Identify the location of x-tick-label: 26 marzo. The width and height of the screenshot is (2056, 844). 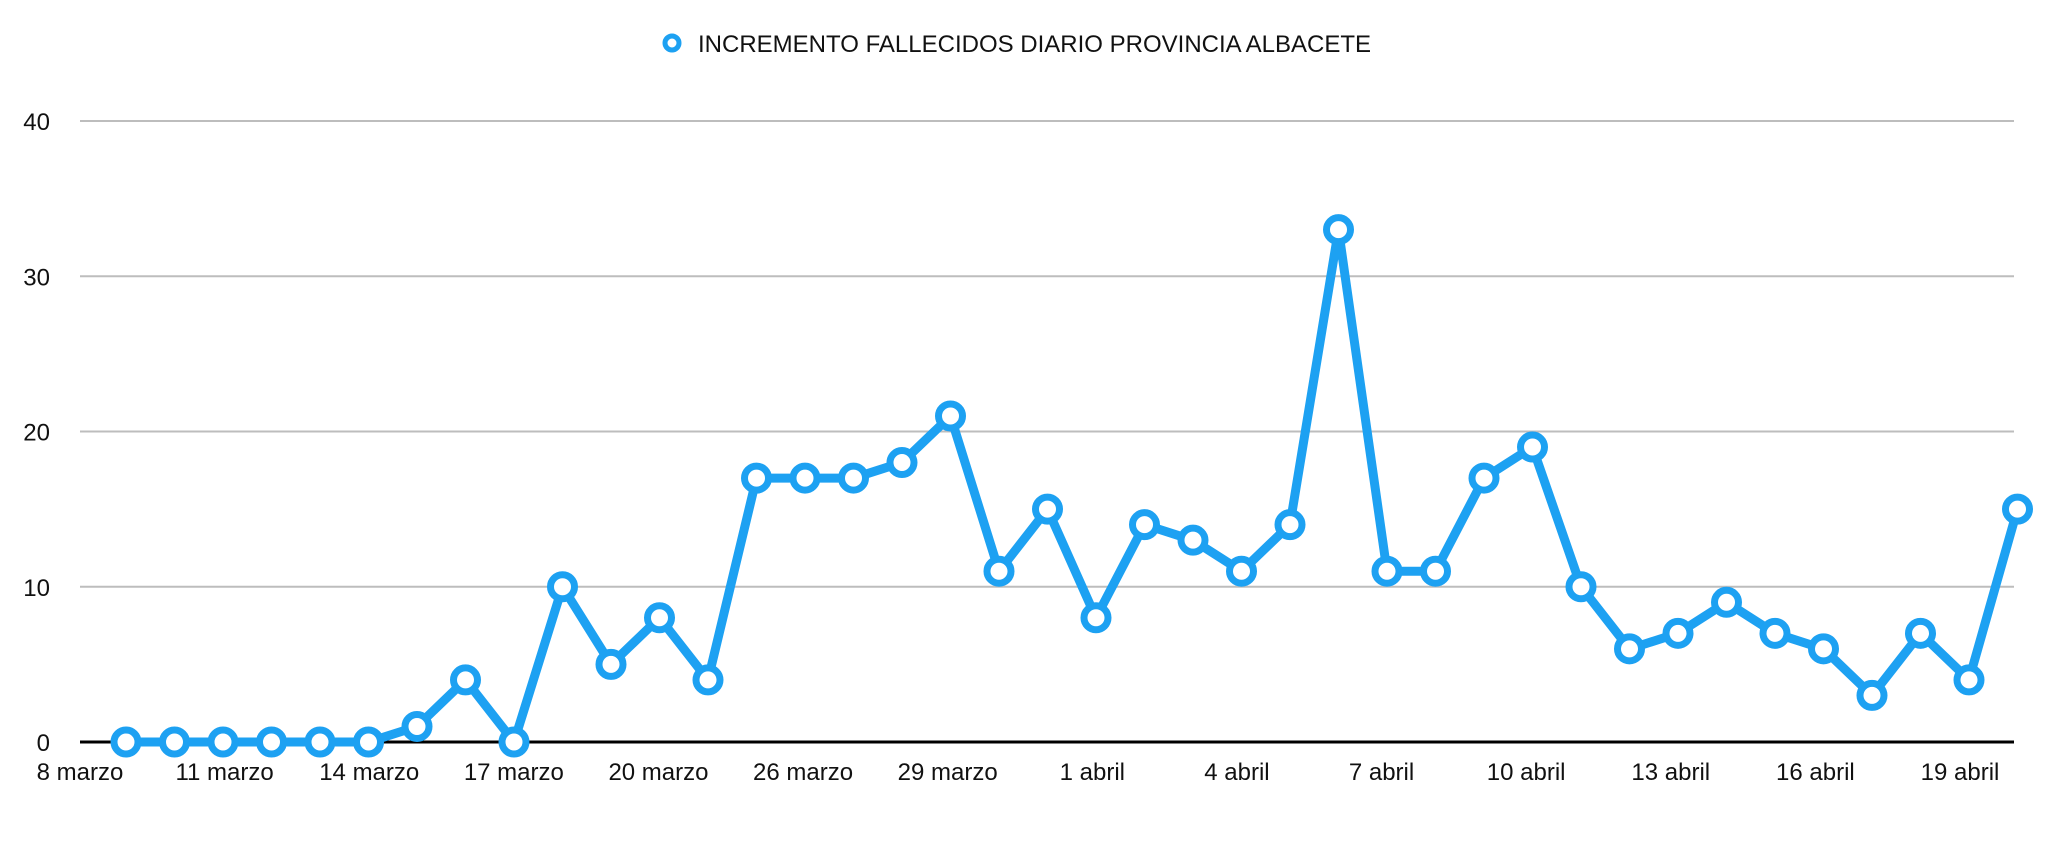
(803, 772).